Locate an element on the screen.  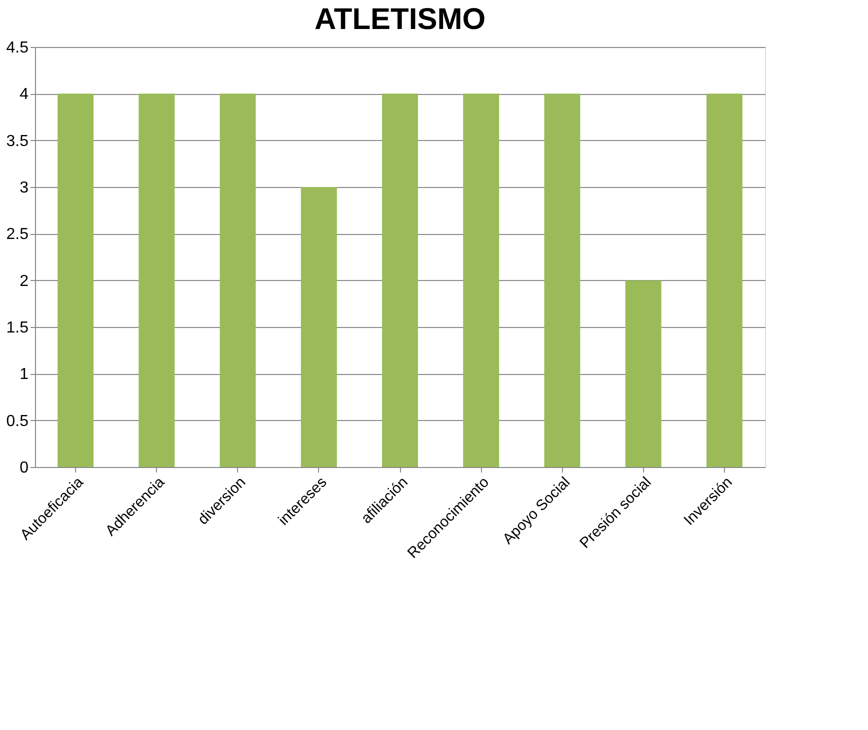
y-tick-label: 2 is located at coordinates (24, 281).